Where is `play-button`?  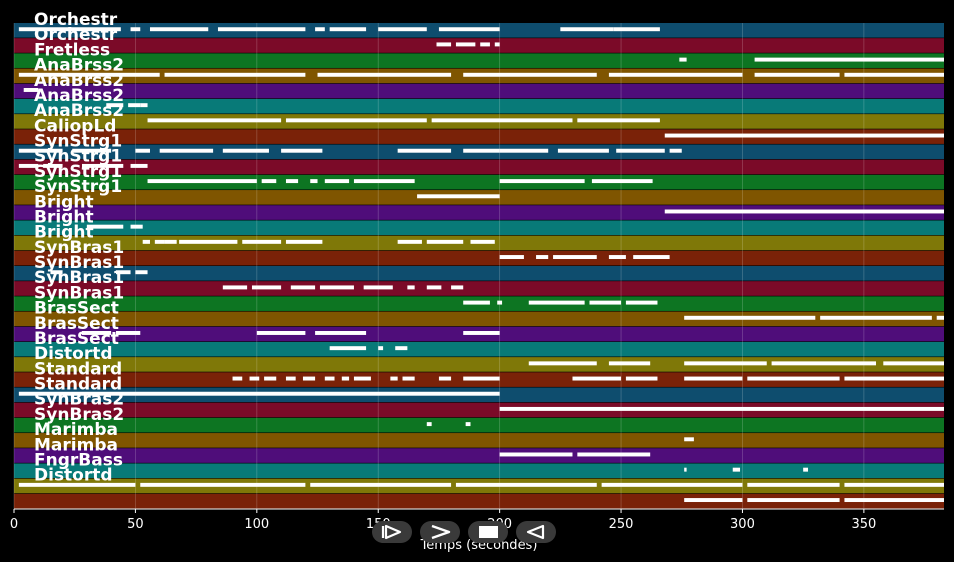
play-button is located at coordinates (440, 532).